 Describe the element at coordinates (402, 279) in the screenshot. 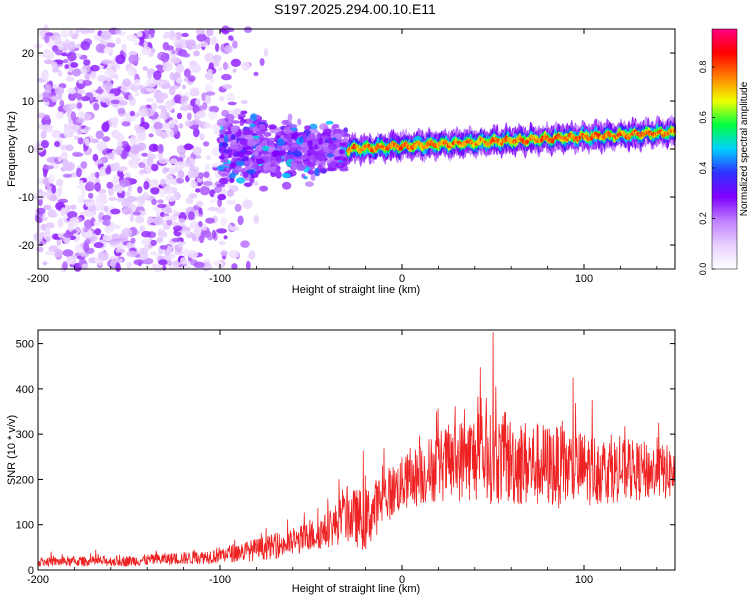

I see `x-tick-label: 0` at that location.